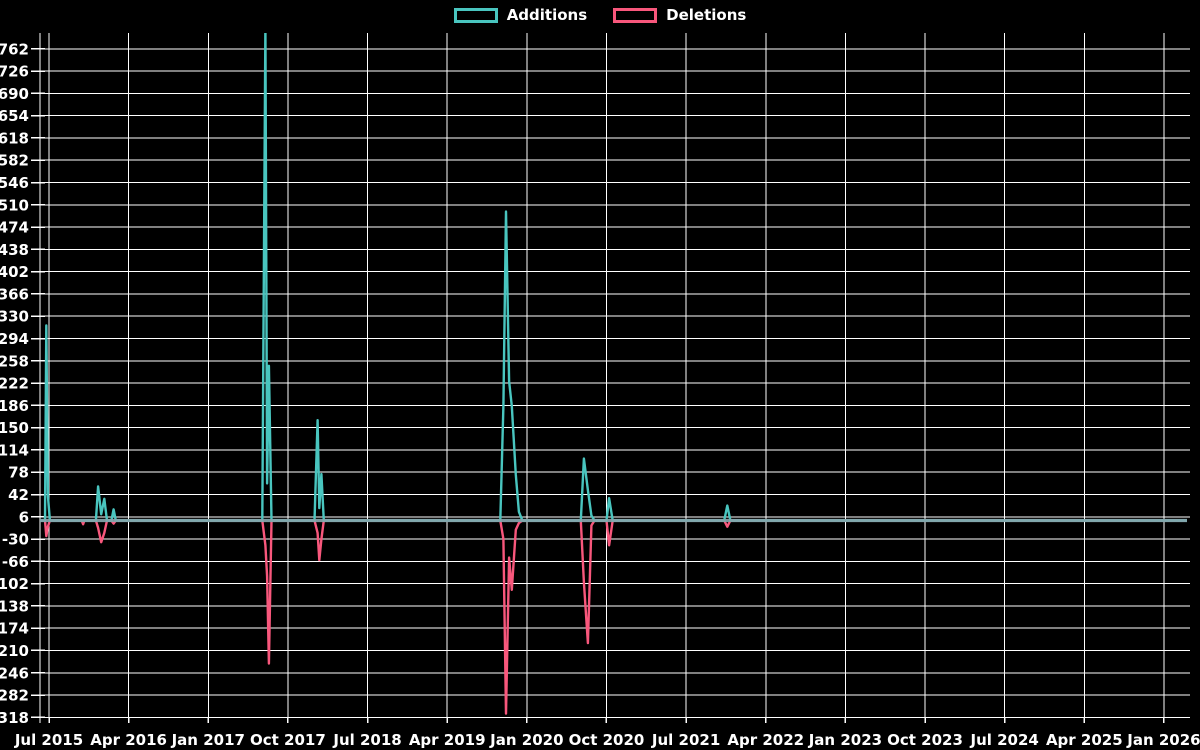 This screenshot has width=1200, height=750. I want to click on y-tick-label: 474, so click(14, 228).